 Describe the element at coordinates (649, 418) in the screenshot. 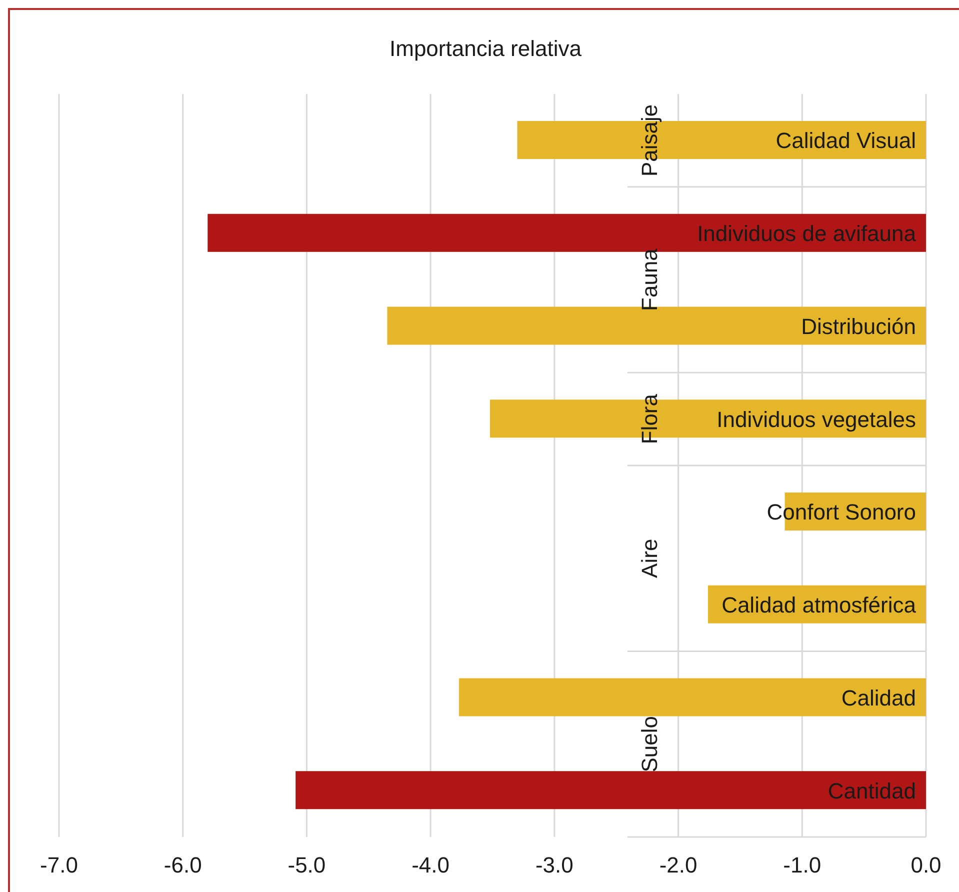

I see `annotation: Flora` at that location.